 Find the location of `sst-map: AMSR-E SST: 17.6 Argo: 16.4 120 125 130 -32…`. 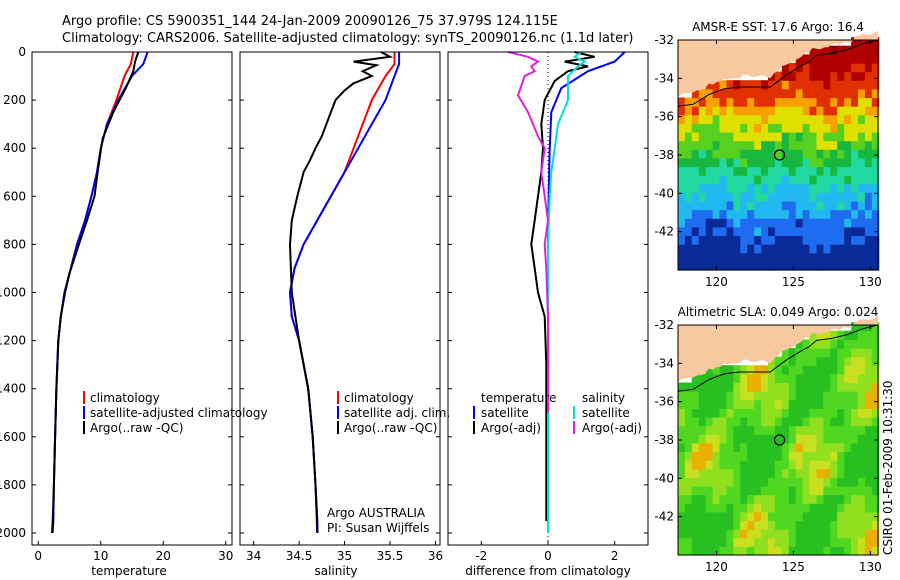

sst-map: AMSR-E SST: 17.6 Argo: 16.4 120 125 130 -32… is located at coordinates (767, 154).